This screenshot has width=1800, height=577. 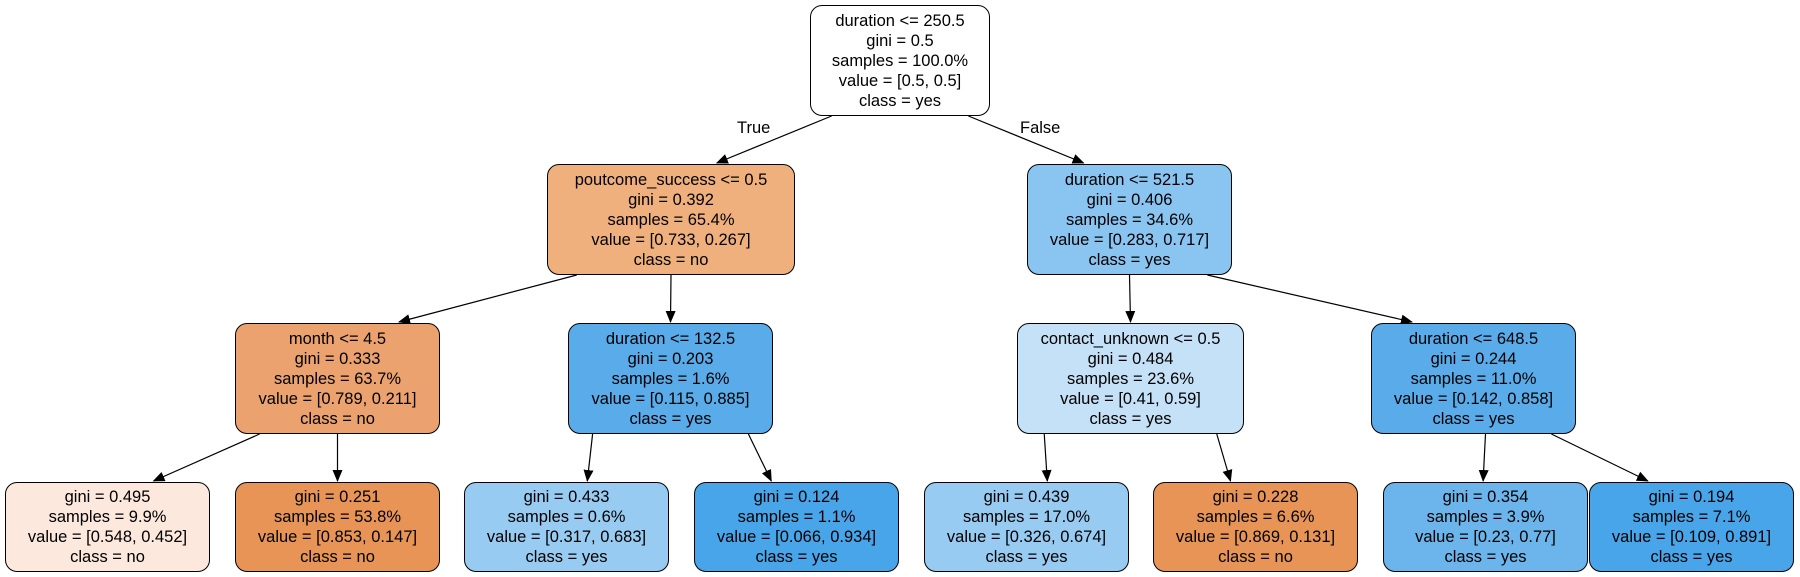 I want to click on node-line: value = [0.41, 0.59], so click(x=1130, y=398).